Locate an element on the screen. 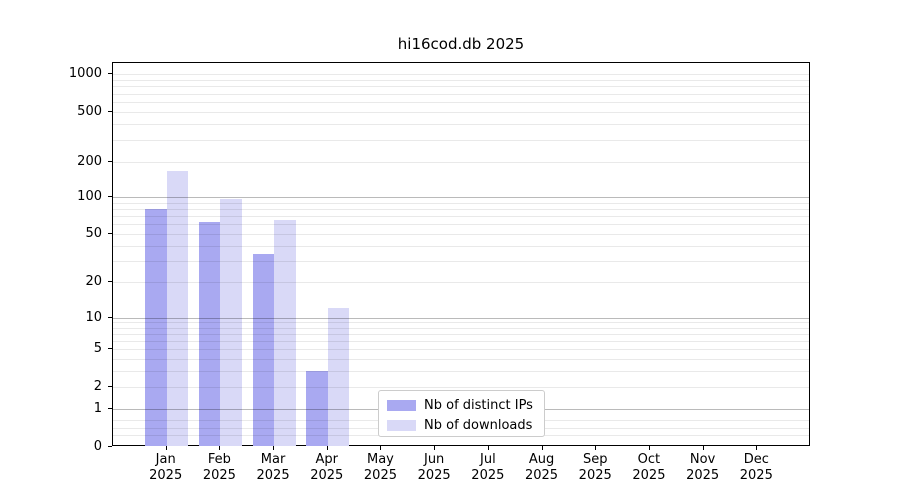  legend-label: Nb of distinct IPs is located at coordinates (478, 405).